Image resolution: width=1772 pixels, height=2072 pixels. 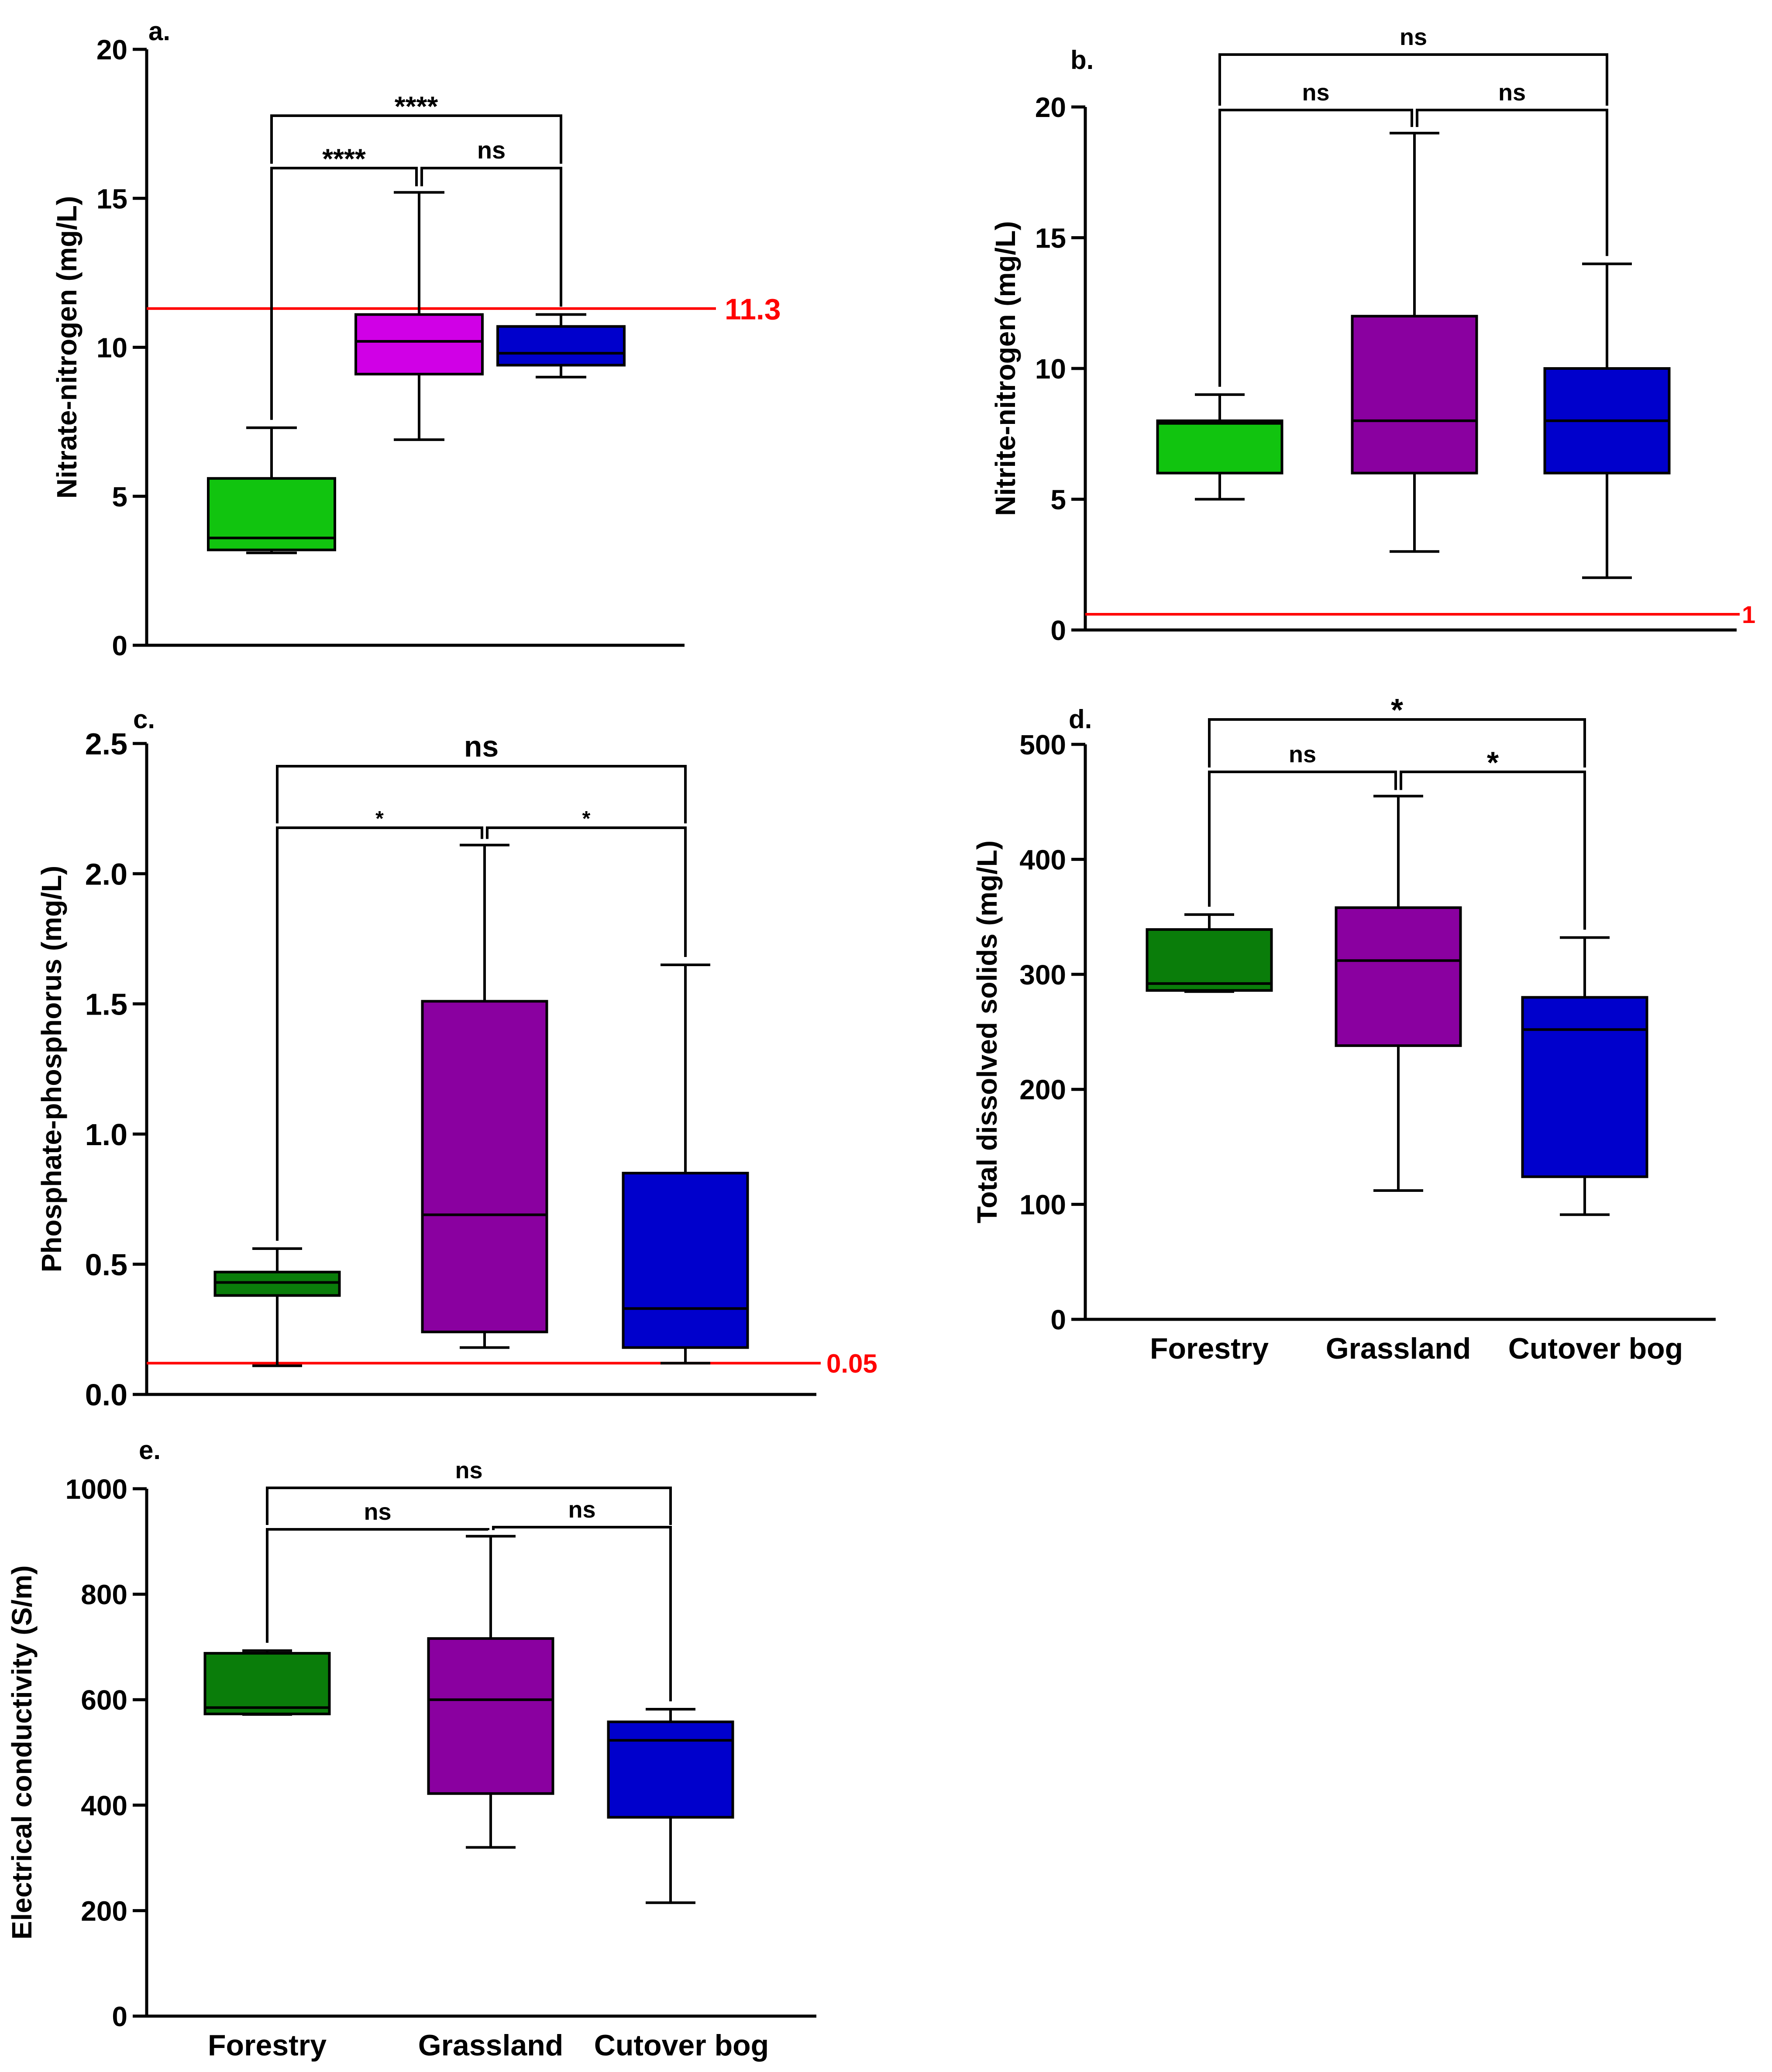 I want to click on y-tick-label: 1.0, so click(x=106, y=1135).